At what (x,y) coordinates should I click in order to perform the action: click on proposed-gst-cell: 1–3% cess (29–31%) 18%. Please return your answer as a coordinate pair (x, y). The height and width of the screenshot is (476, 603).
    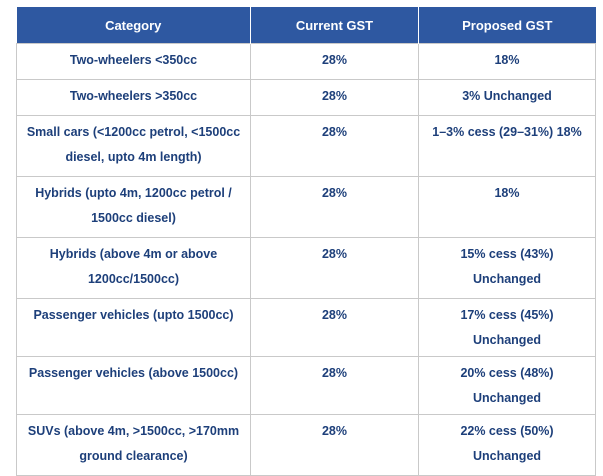
    Looking at the image, I should click on (507, 146).